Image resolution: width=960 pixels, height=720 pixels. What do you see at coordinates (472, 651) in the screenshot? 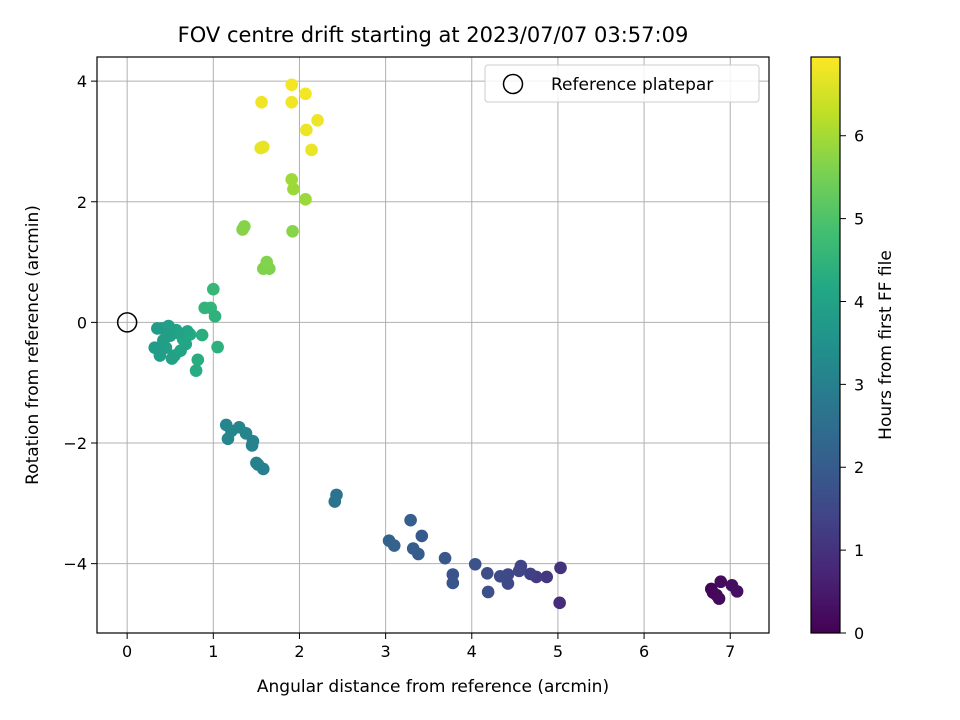
I see `x-tick-label: 4` at bounding box center [472, 651].